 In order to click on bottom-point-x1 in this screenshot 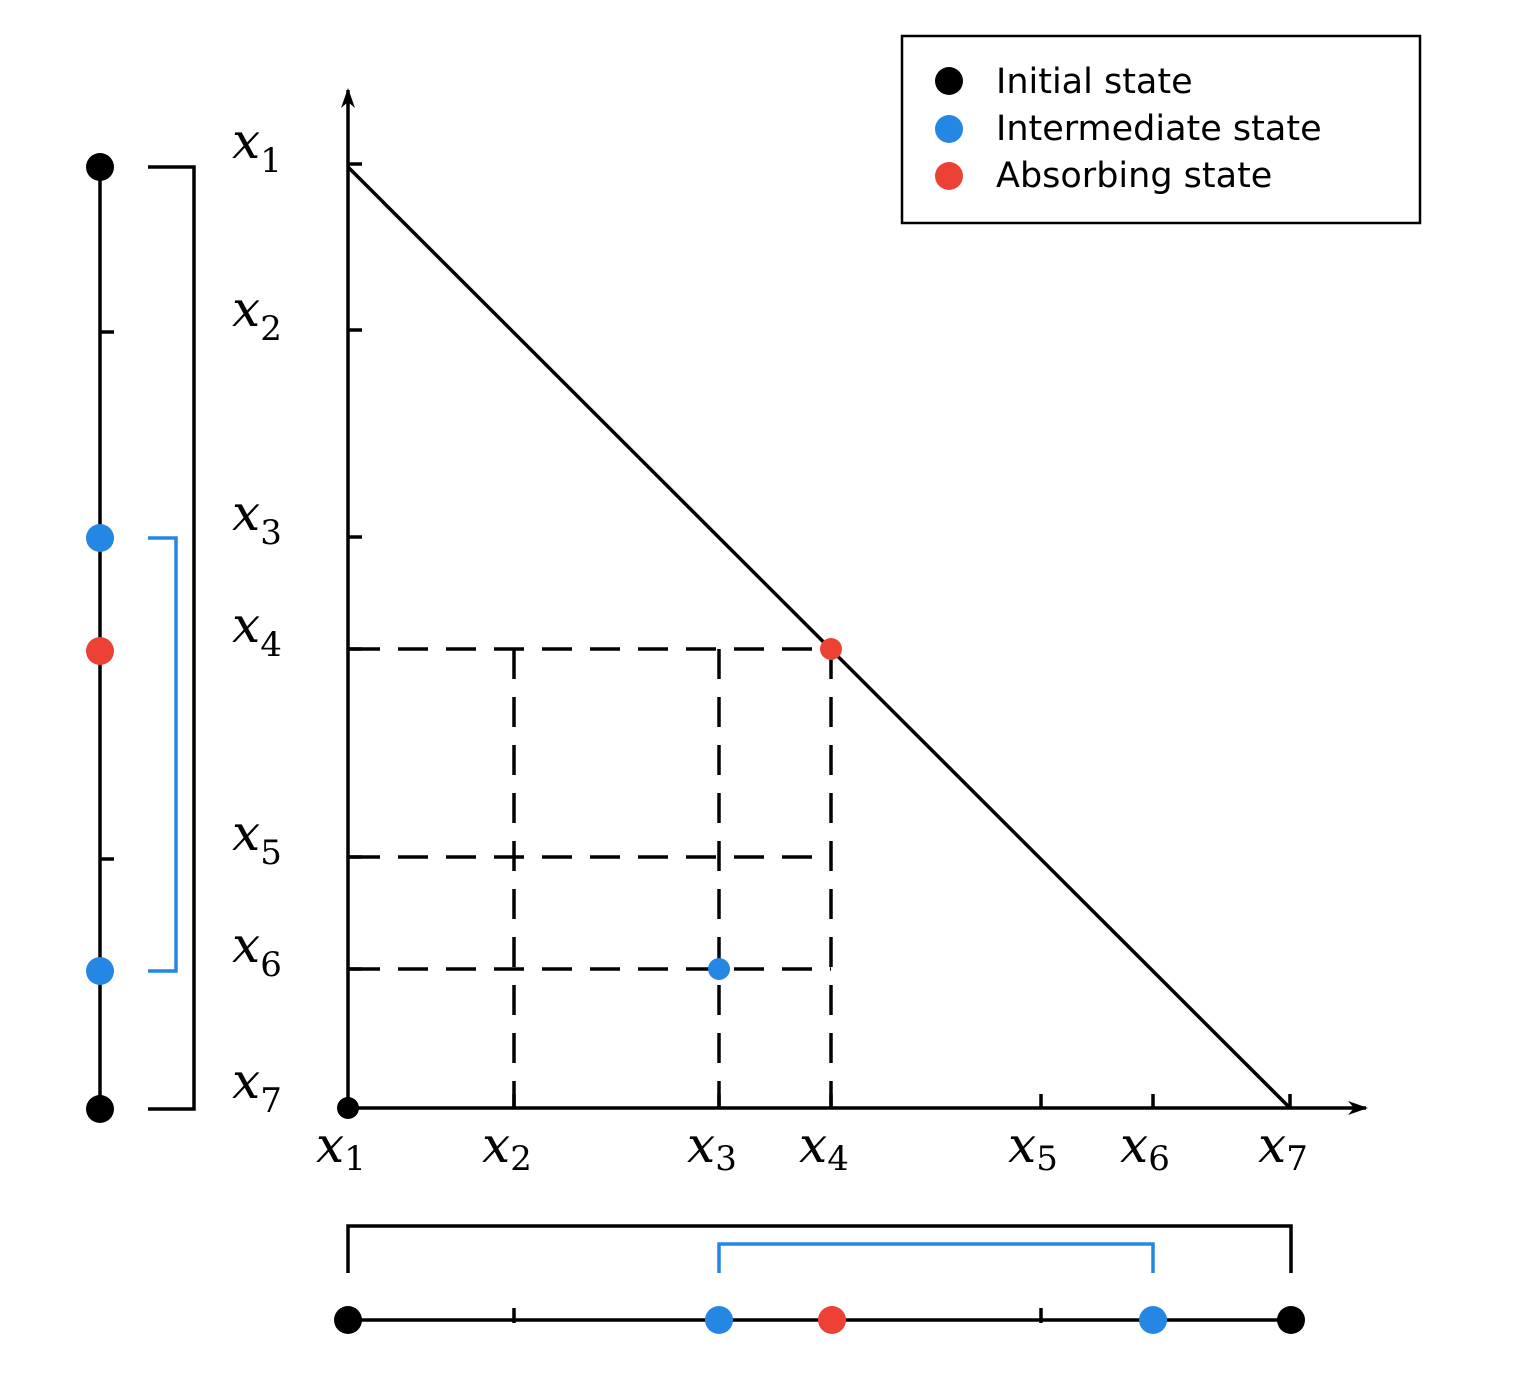, I will do `click(348, 1320)`.